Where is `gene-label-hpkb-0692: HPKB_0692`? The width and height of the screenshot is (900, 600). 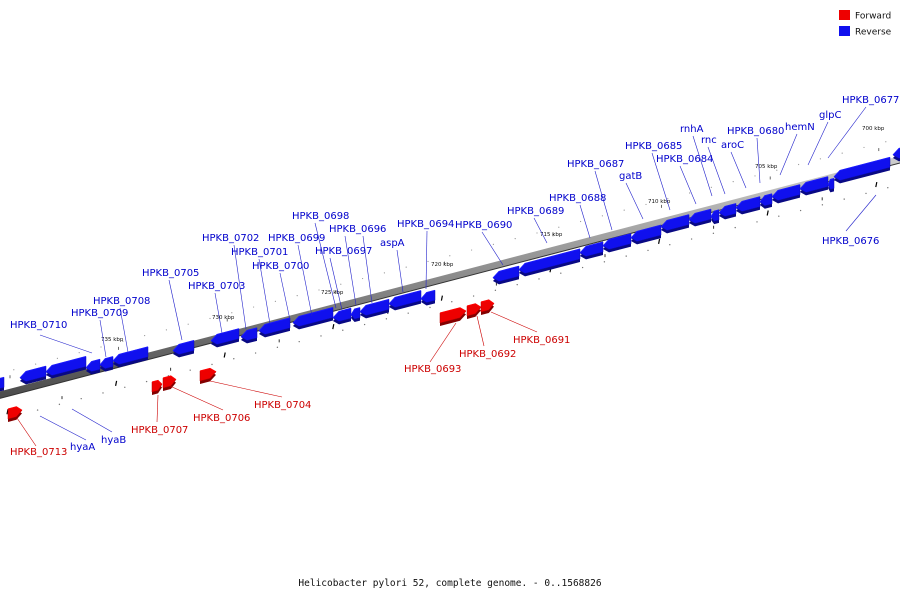
gene-label-hpkb-0692: HPKB_0692 is located at coordinates (487, 354).